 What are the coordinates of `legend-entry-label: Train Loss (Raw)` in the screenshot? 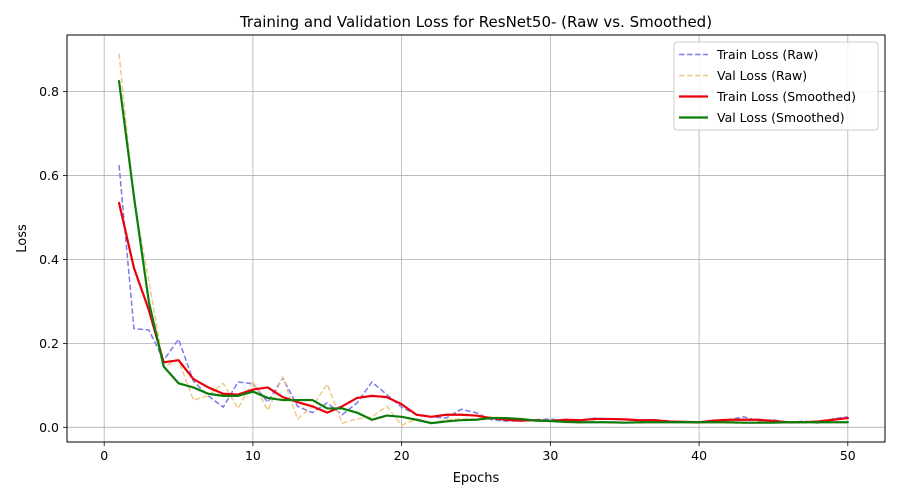 It's located at (767, 54).